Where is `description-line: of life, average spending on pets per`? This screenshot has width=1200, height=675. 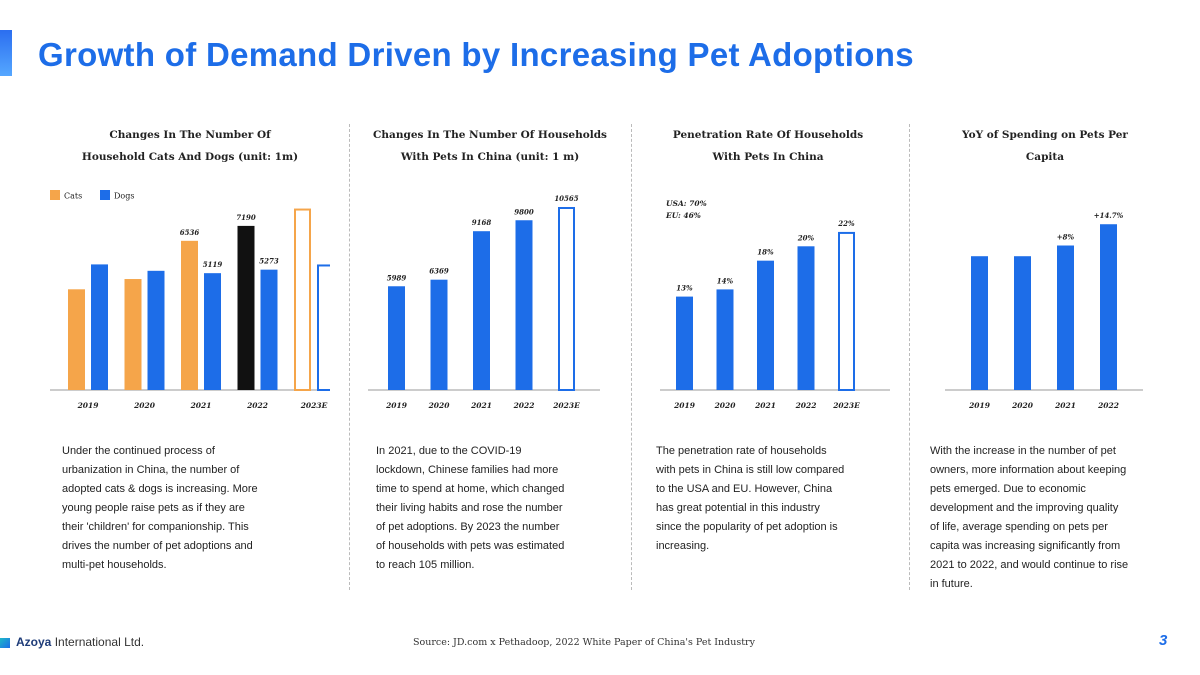
description-line: of life, average spending on pets per is located at coordinates (1019, 527).